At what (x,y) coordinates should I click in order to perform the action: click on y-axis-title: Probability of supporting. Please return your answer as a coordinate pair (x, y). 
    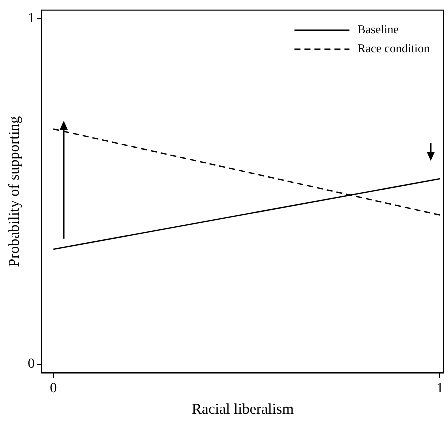
    Looking at the image, I should click on (14, 192).